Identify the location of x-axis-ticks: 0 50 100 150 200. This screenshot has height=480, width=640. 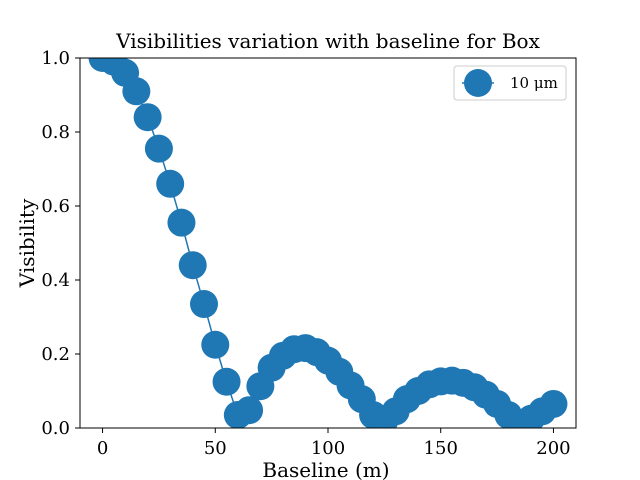
(334, 443).